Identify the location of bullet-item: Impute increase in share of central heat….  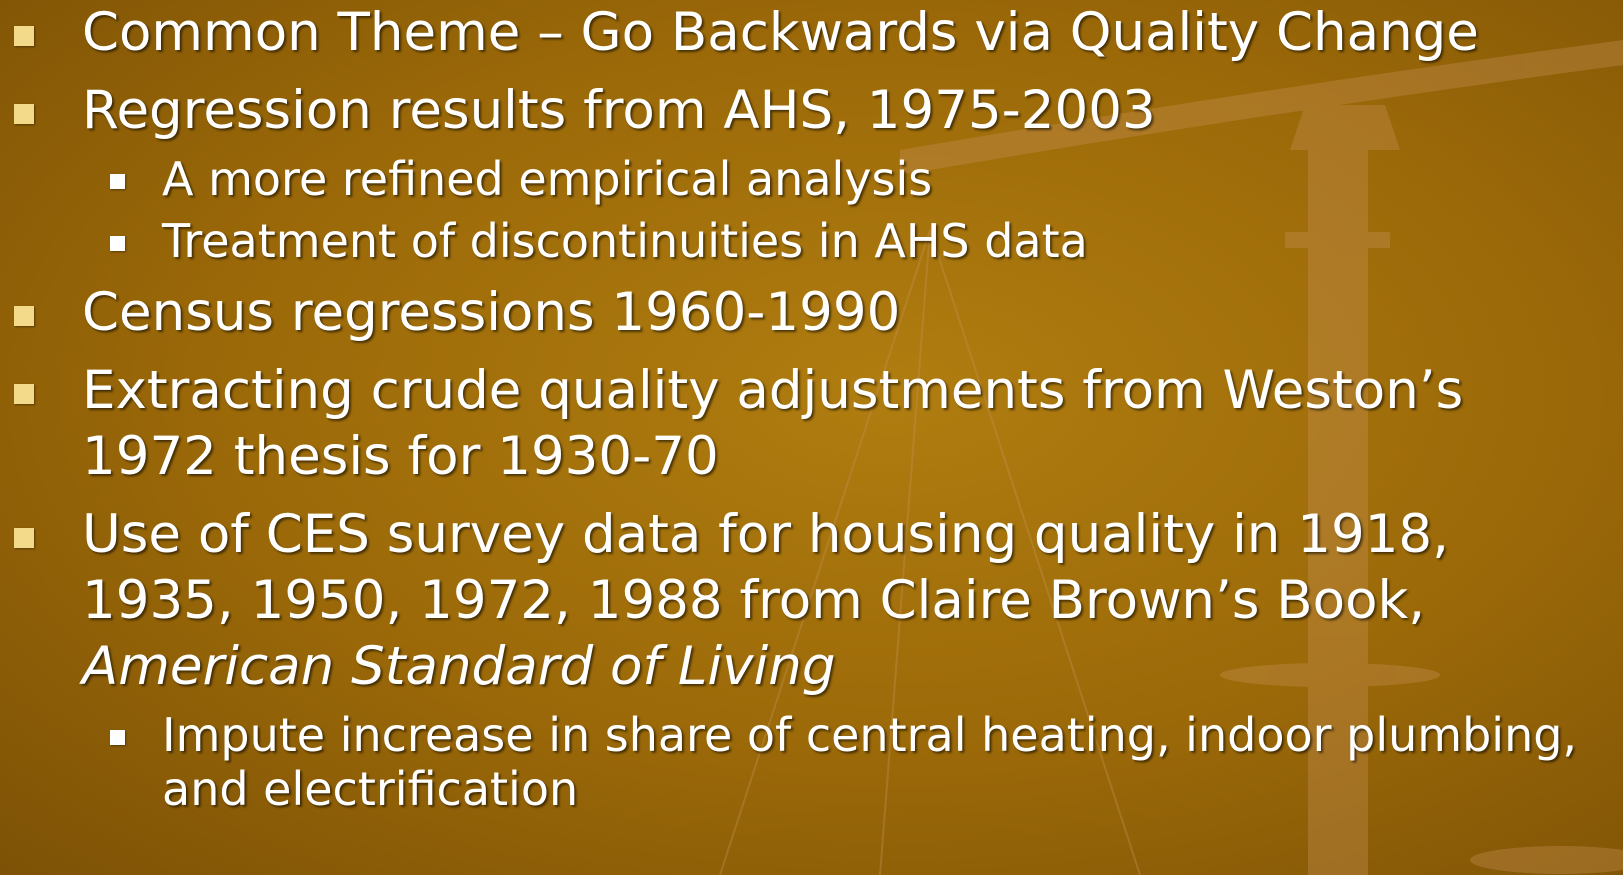
(801, 762).